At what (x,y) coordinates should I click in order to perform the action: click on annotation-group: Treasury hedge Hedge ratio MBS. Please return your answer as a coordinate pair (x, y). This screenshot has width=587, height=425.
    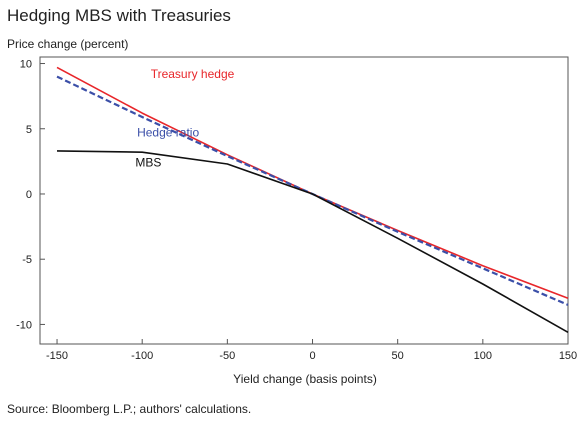
    Looking at the image, I should click on (184, 118).